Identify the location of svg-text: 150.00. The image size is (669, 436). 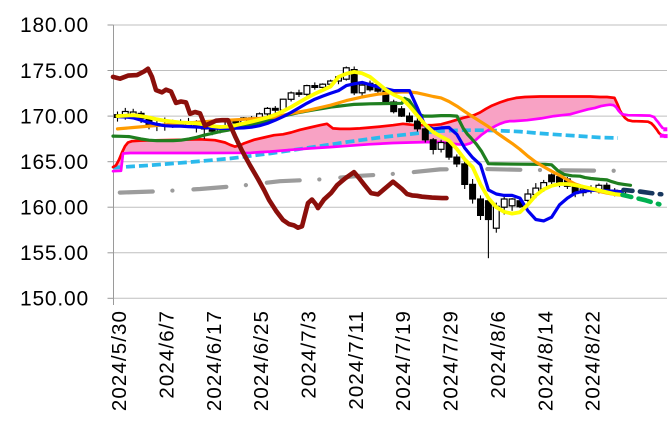
(54, 299).